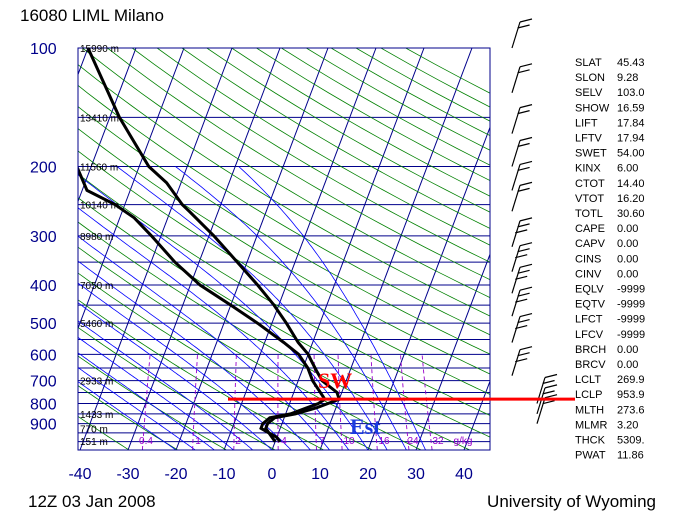 This screenshot has width=680, height=527. I want to click on index-value: 16.20, so click(631, 199).